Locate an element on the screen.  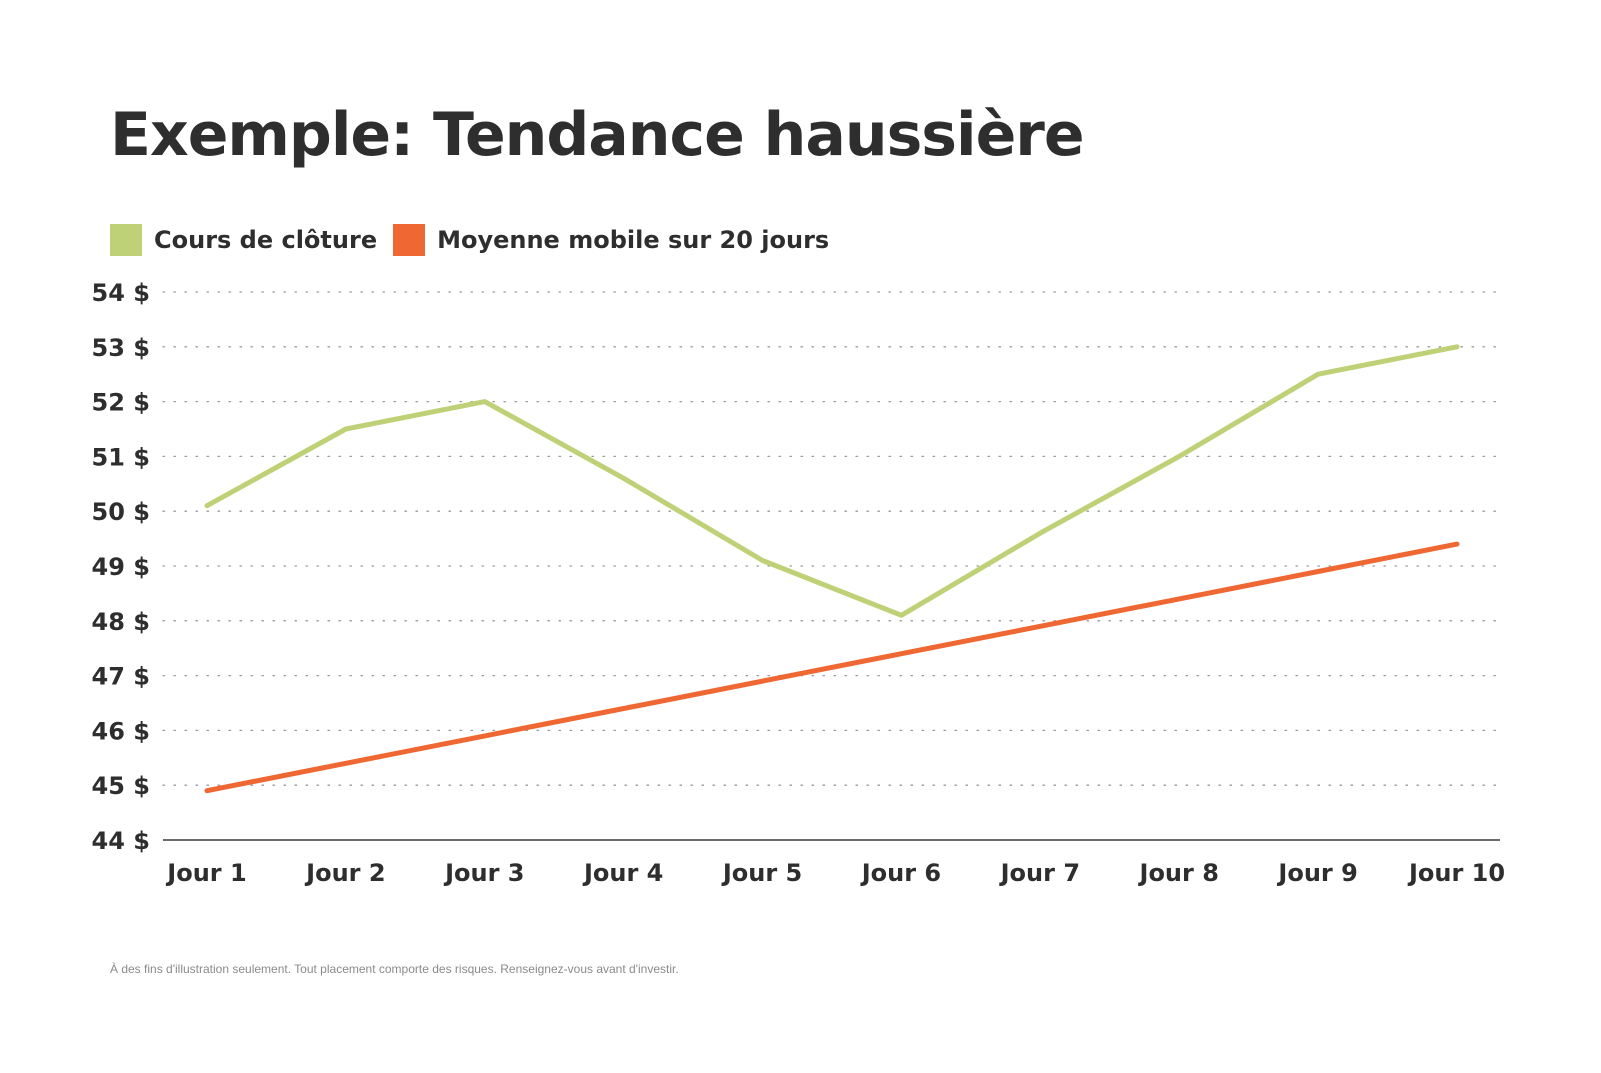
y-tick-label: 50 $ is located at coordinates (121, 512).